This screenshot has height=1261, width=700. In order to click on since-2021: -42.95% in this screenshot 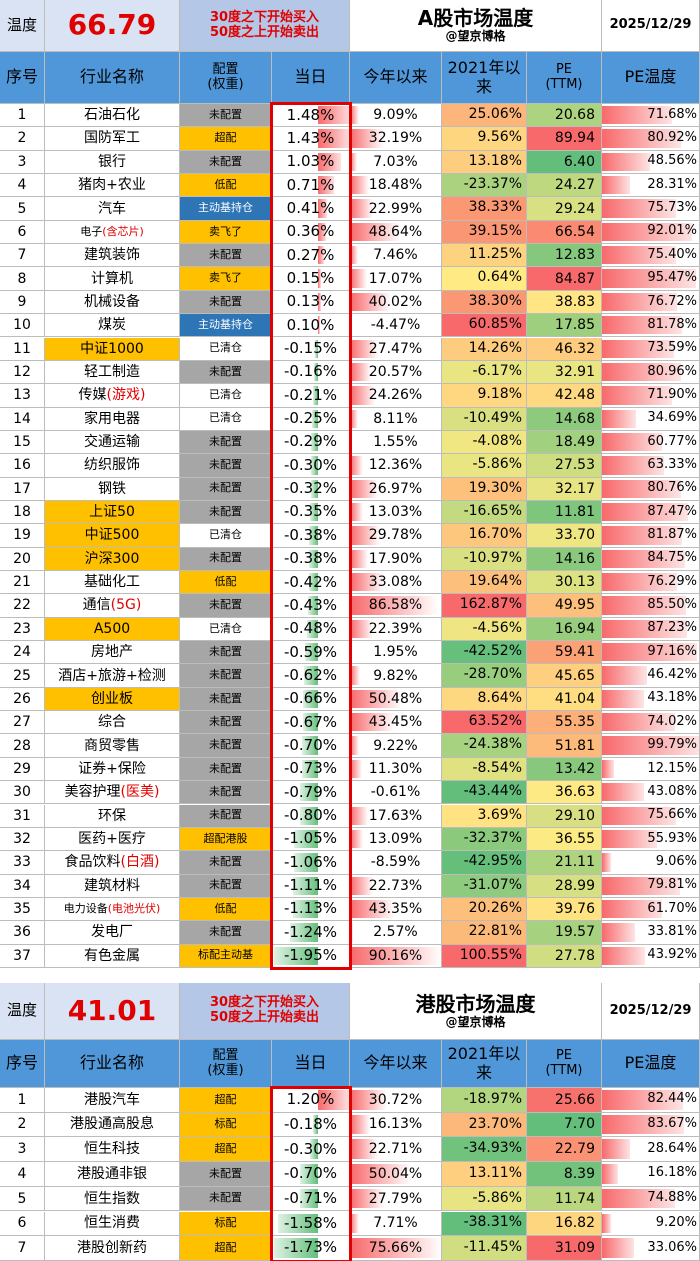, I will do `click(484, 863)`.